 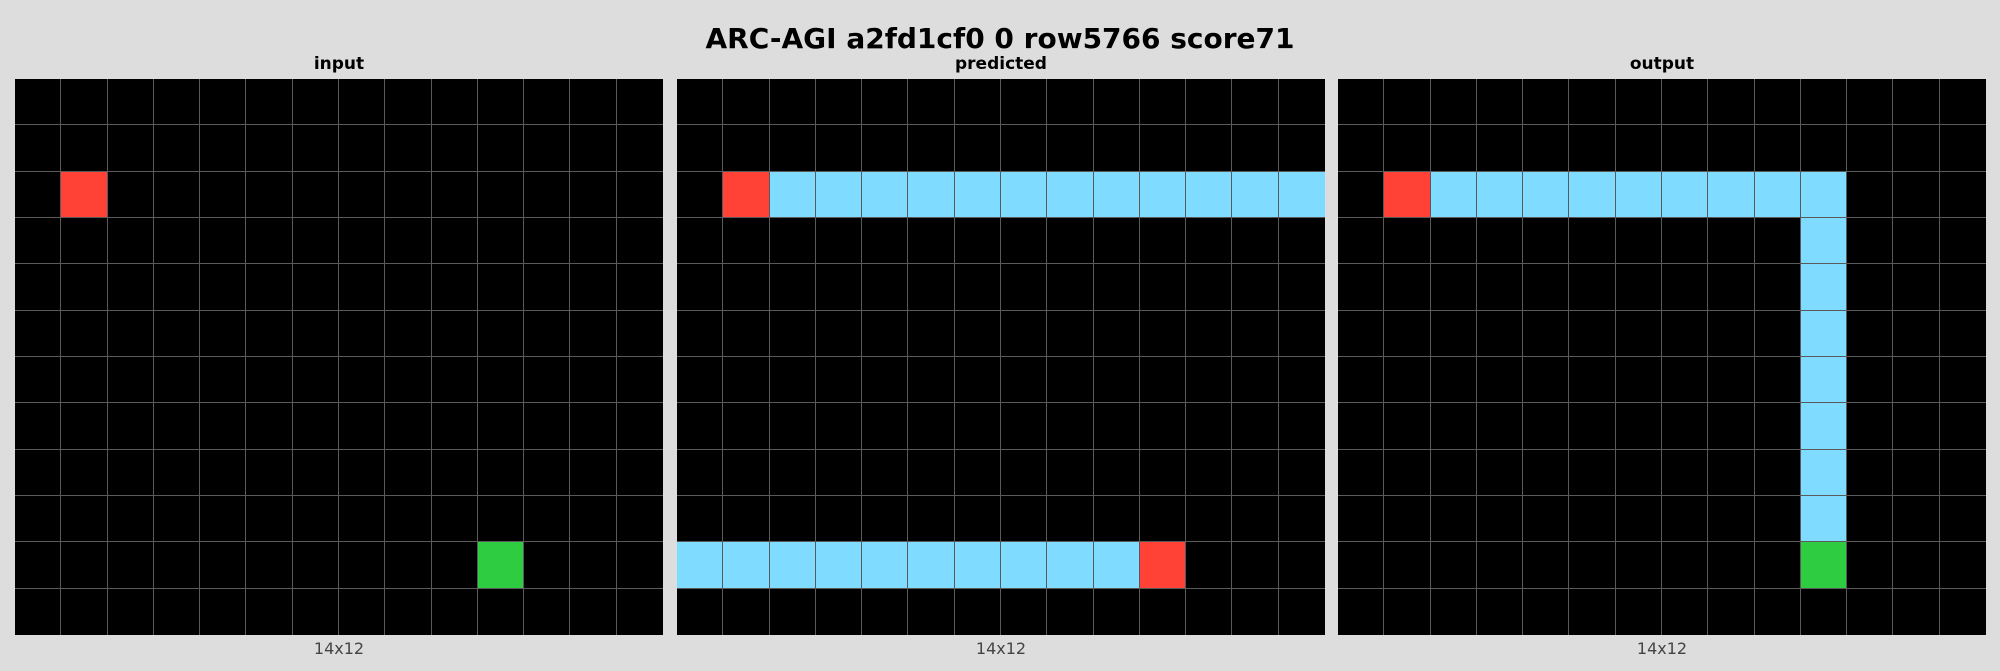 What do you see at coordinates (339, 649) in the screenshot?
I see `grid-dimensions-input: 14x12` at bounding box center [339, 649].